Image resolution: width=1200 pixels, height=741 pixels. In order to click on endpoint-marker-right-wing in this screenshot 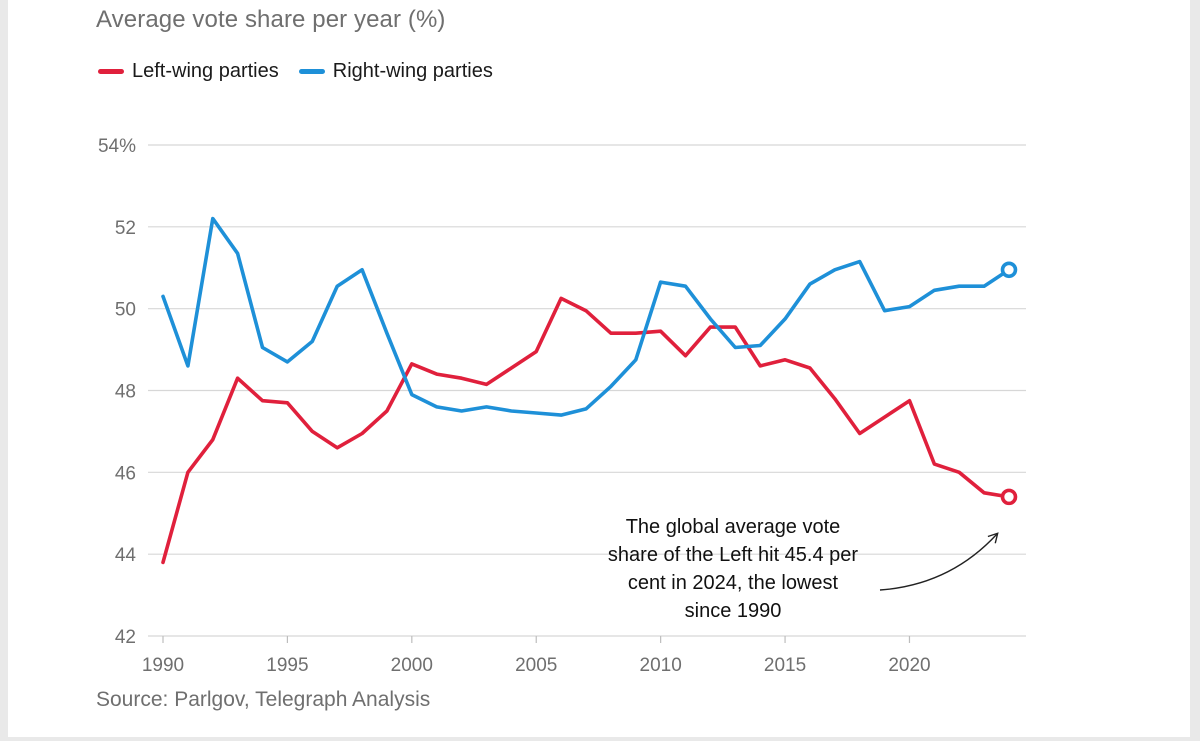, I will do `click(1009, 270)`.